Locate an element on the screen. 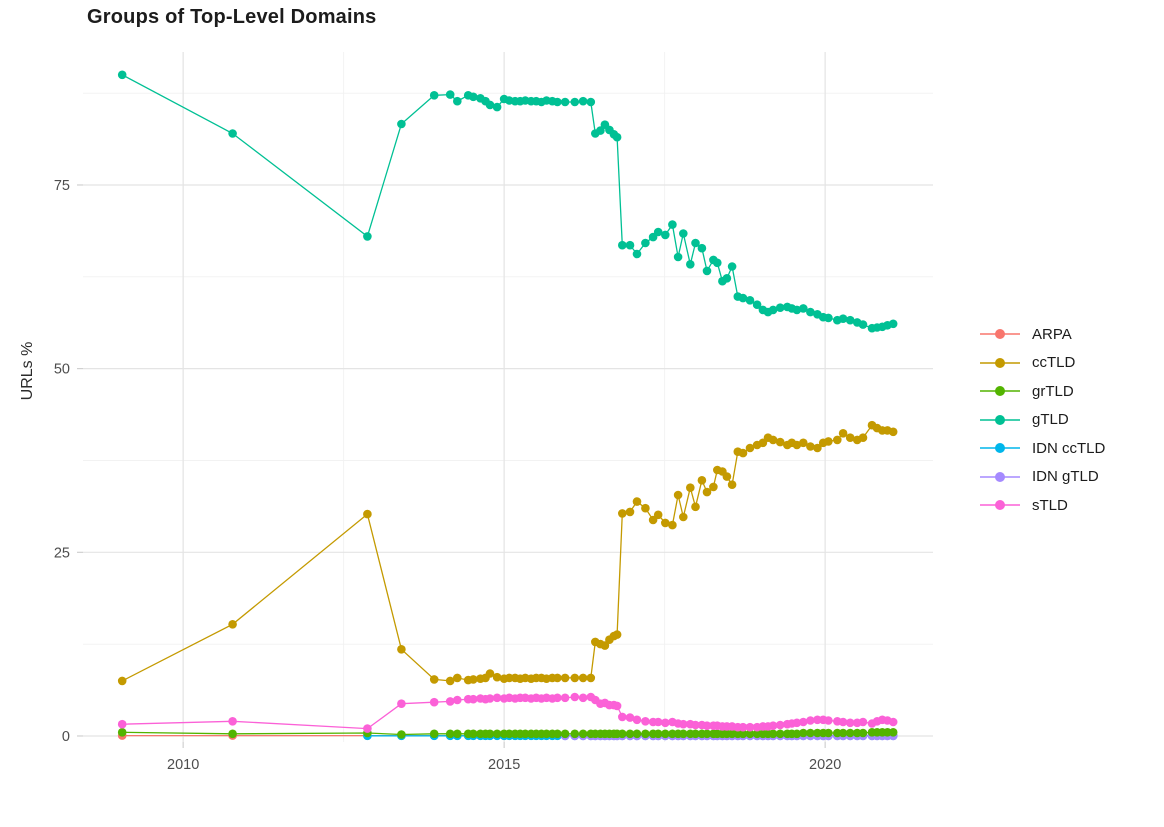 The image size is (1164, 827). legend-item-idn-cctld: IDN ccTLD is located at coordinates (1041, 448).